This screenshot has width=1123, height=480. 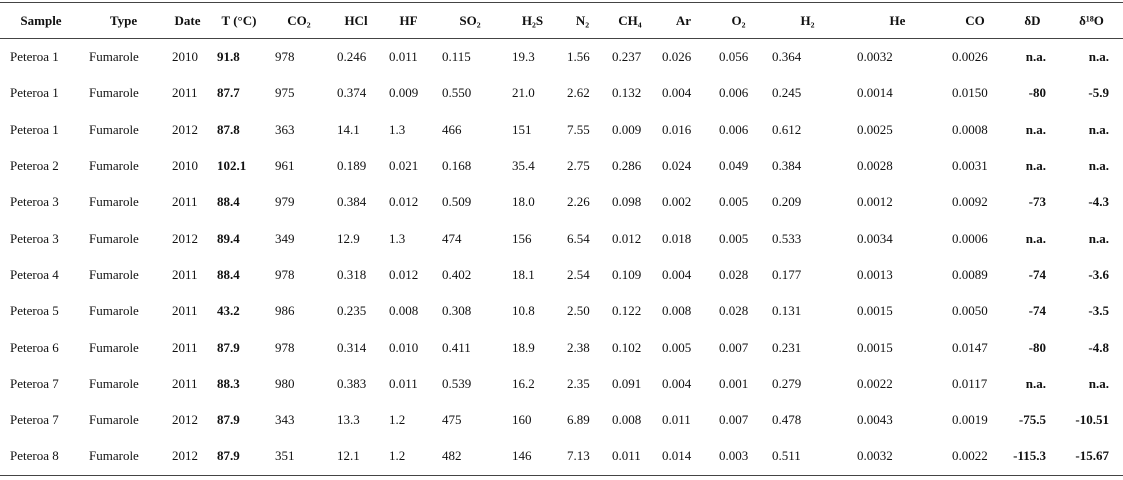 I want to click on column-header: O₂, so click(x=738, y=20).